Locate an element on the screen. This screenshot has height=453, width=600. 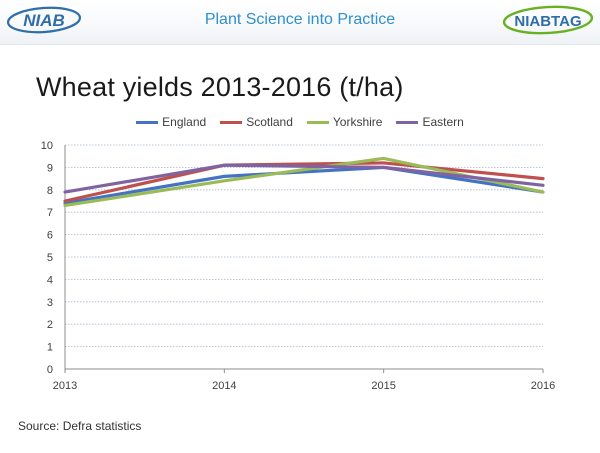
tagline: Plant Science into Practice is located at coordinates (300, 19).